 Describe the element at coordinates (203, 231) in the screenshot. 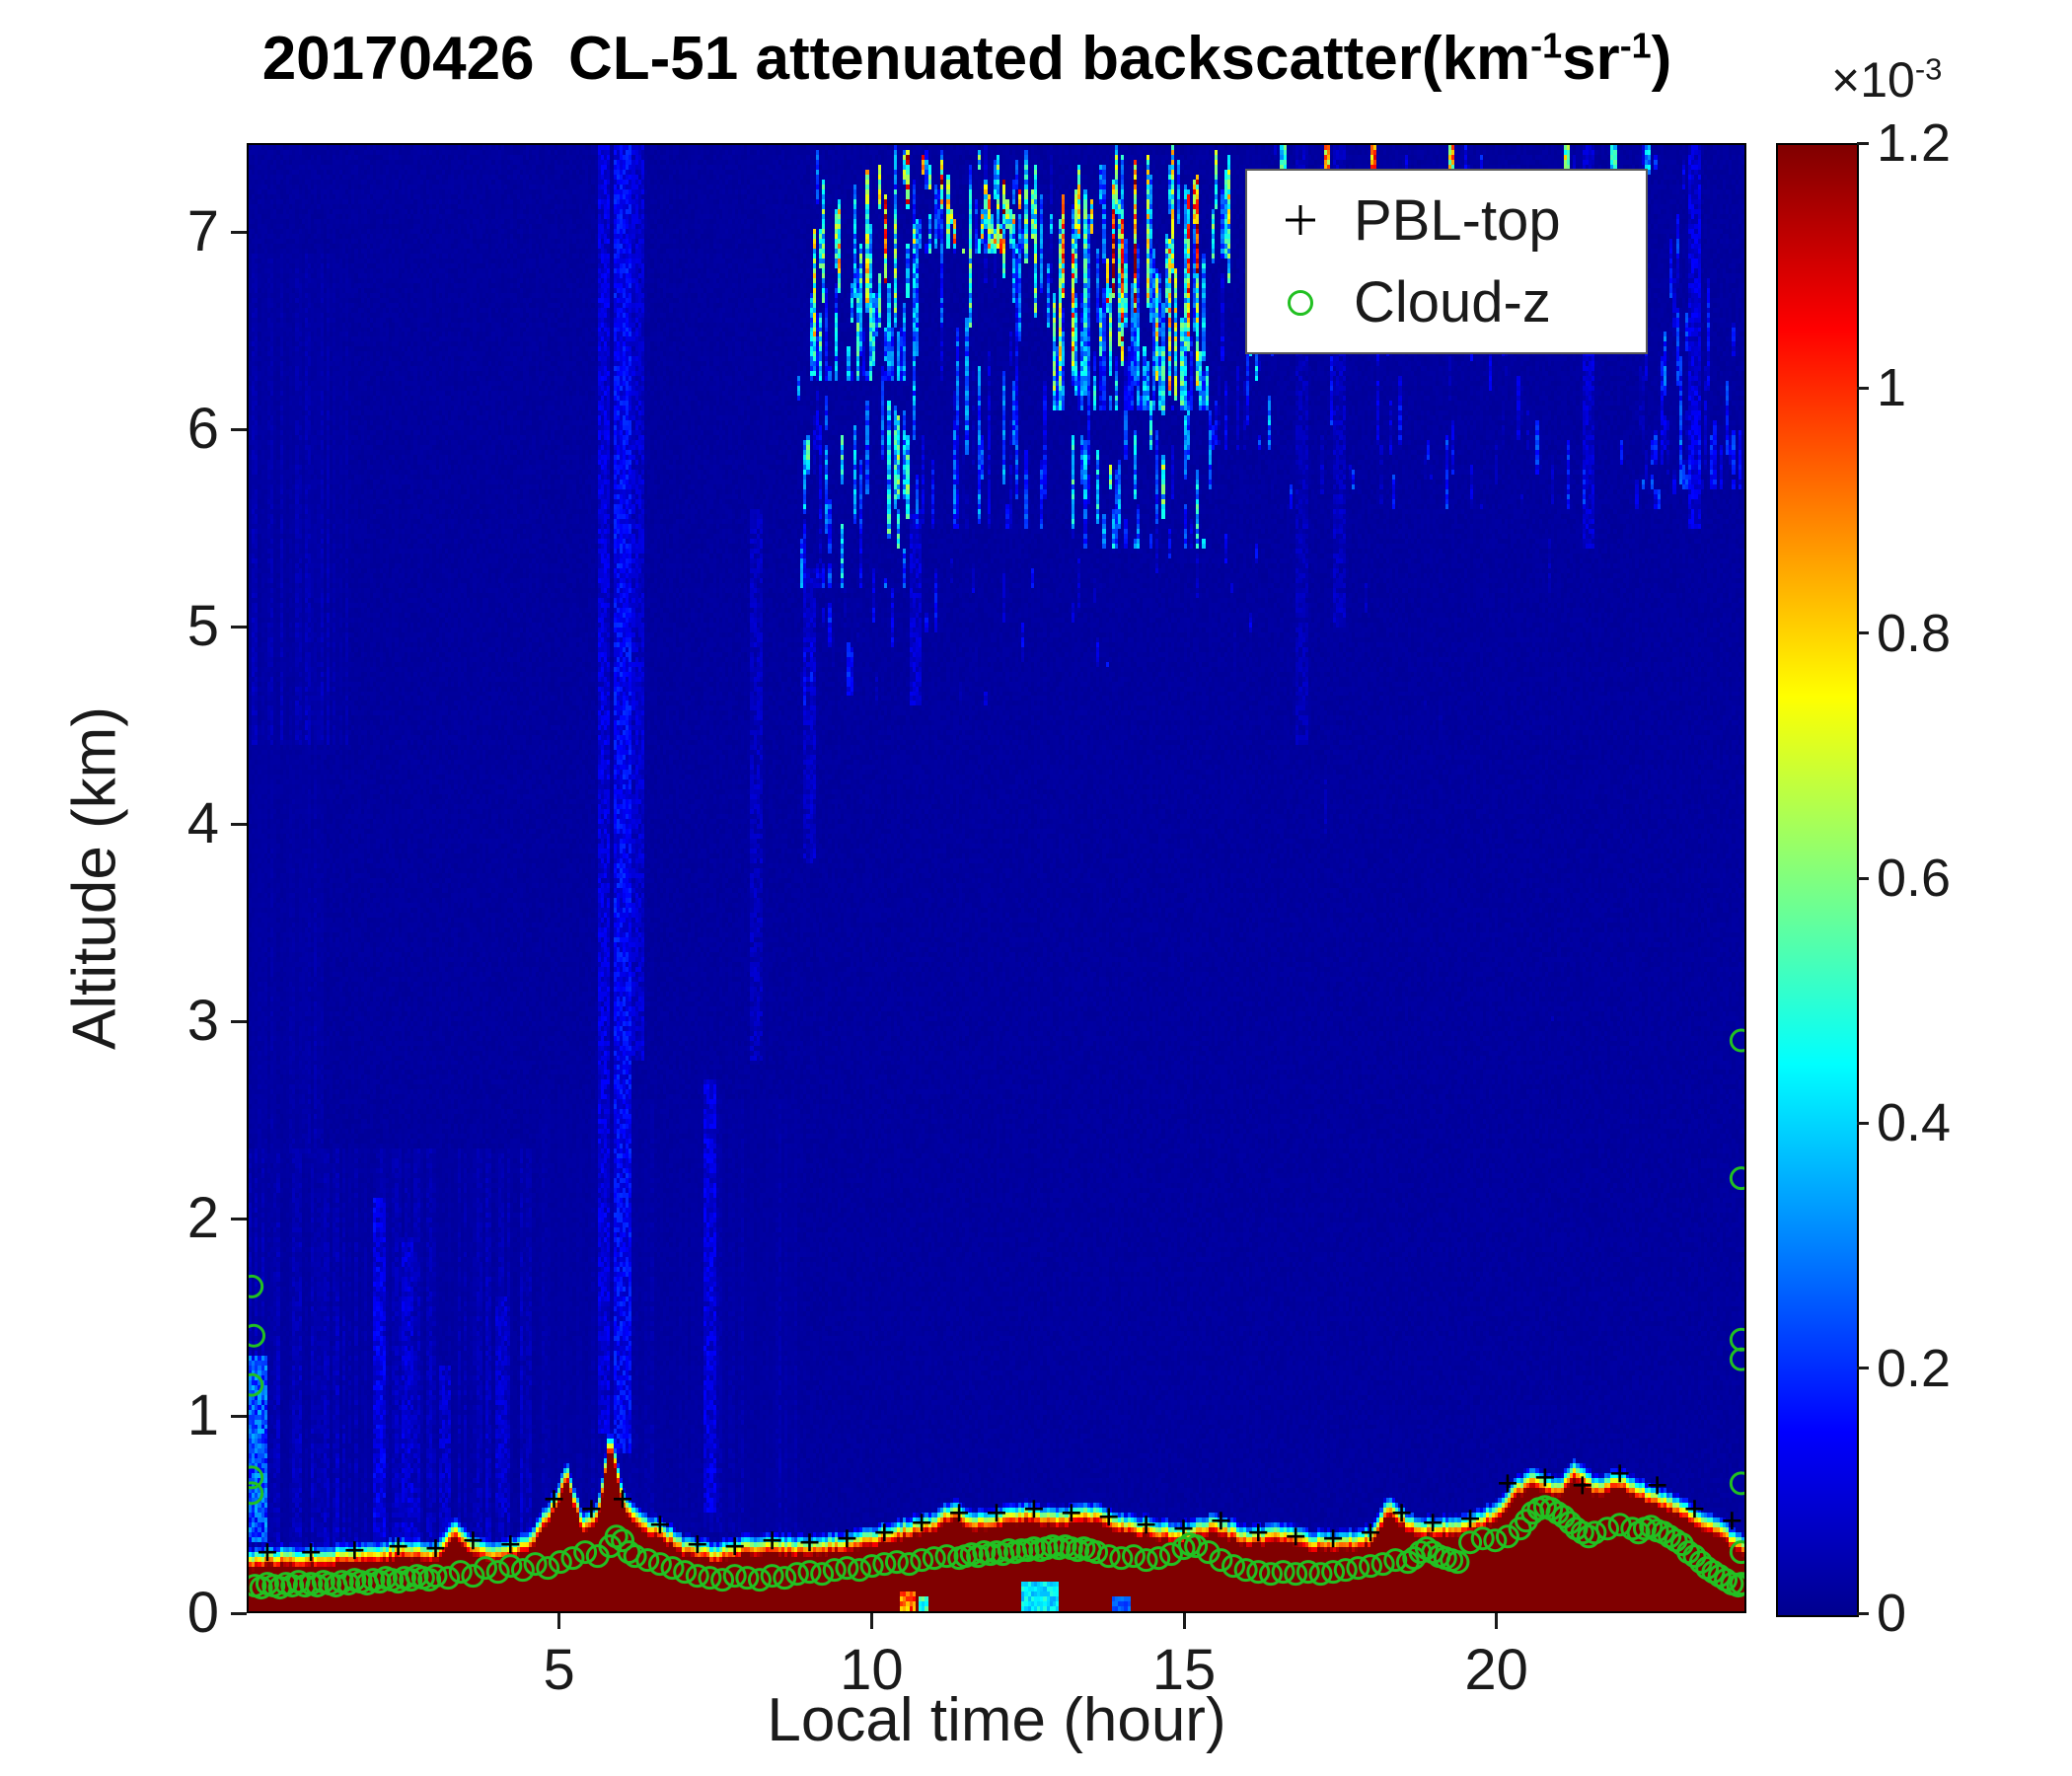

I see `y-tick-label: 7` at that location.